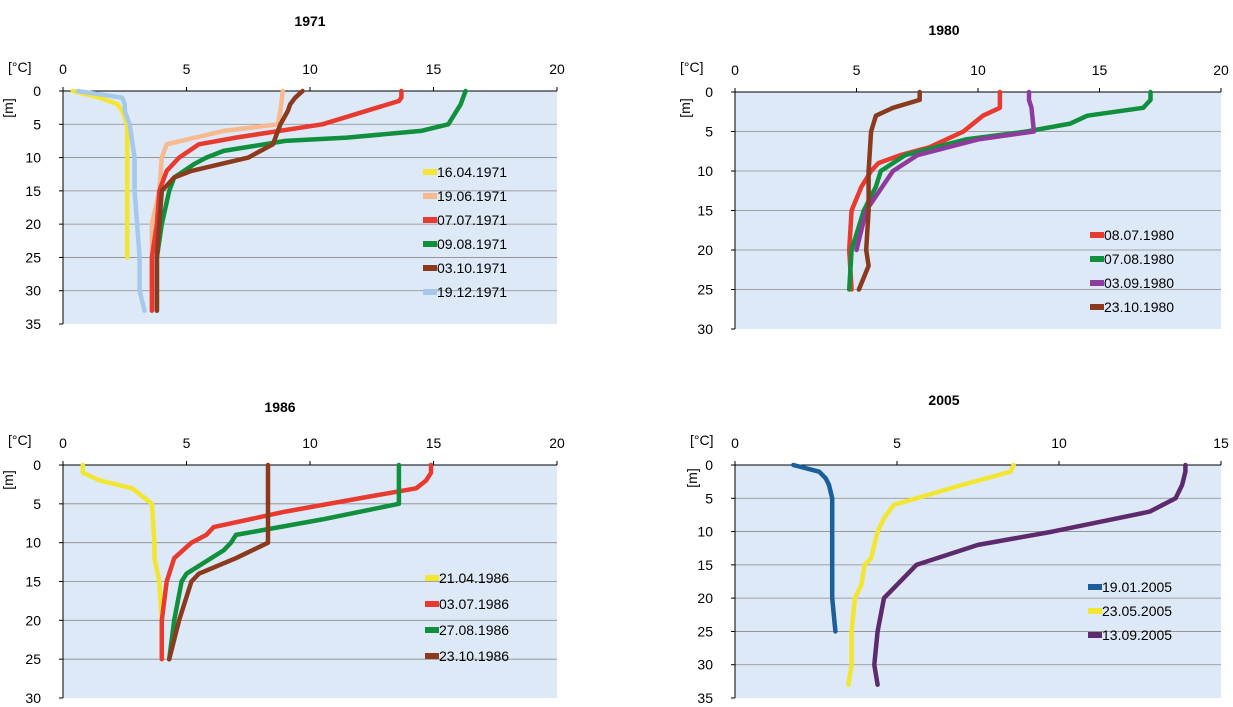 The width and height of the screenshot is (1233, 707). What do you see at coordinates (1139, 259) in the screenshot?
I see `legend-label: 07.08.1980` at bounding box center [1139, 259].